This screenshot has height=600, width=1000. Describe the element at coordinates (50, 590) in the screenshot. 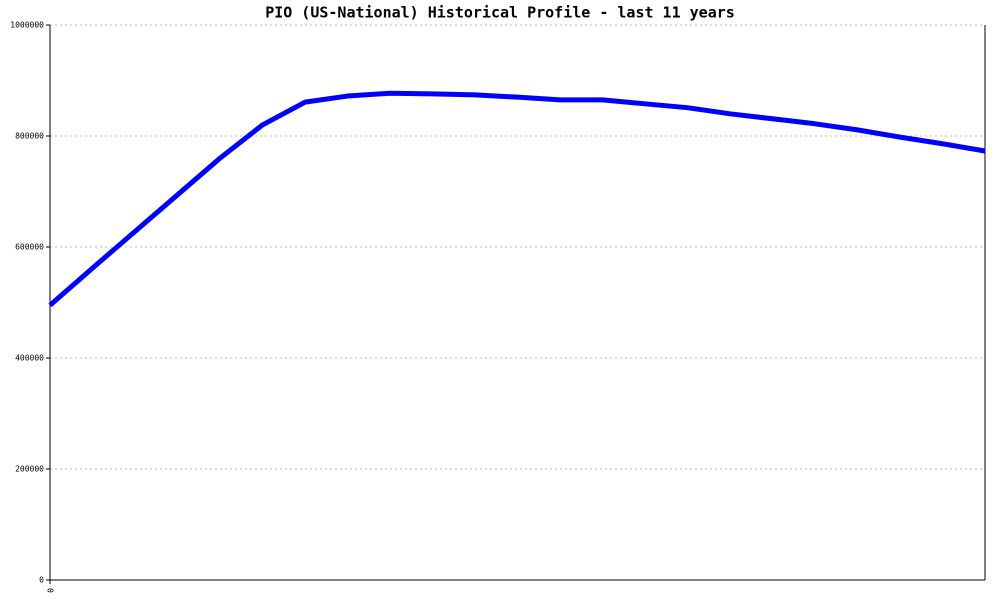

I see `x-tick-label: 0` at that location.